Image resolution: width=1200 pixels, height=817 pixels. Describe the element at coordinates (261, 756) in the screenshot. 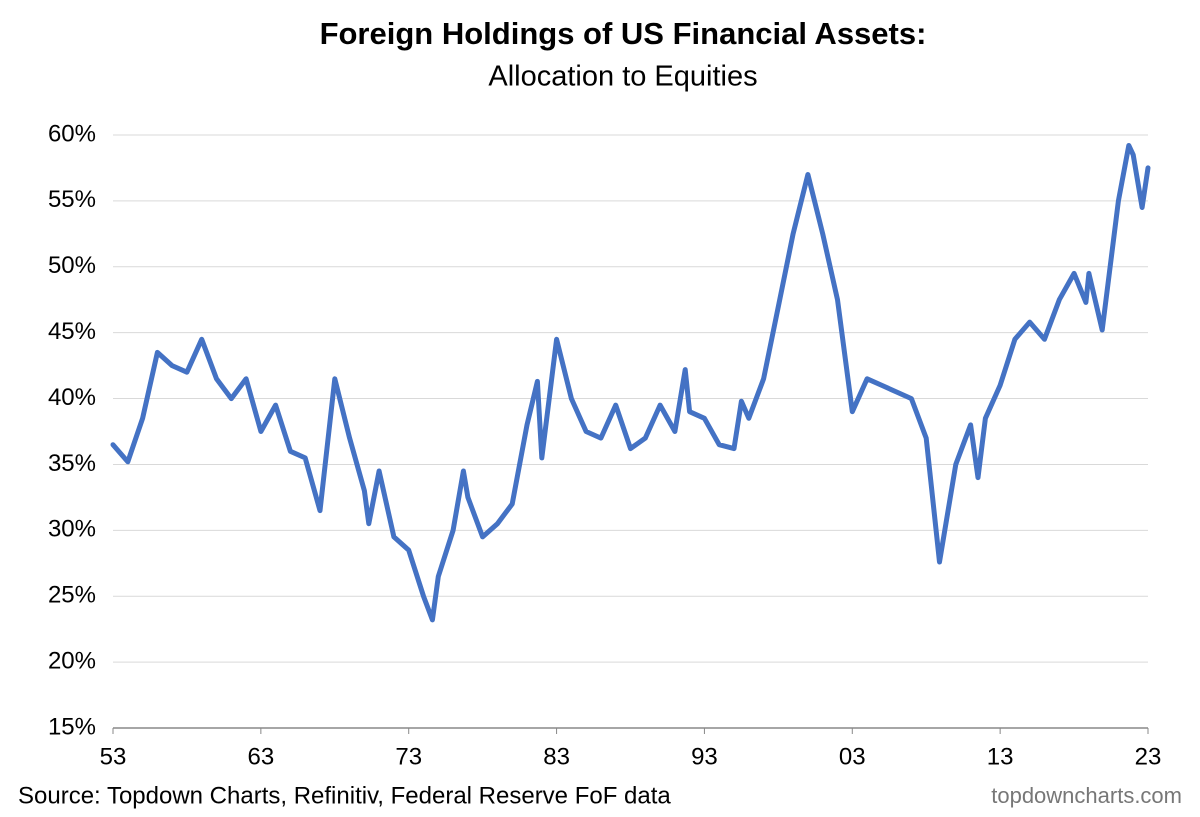

I see `x-tick-label: 63` at that location.